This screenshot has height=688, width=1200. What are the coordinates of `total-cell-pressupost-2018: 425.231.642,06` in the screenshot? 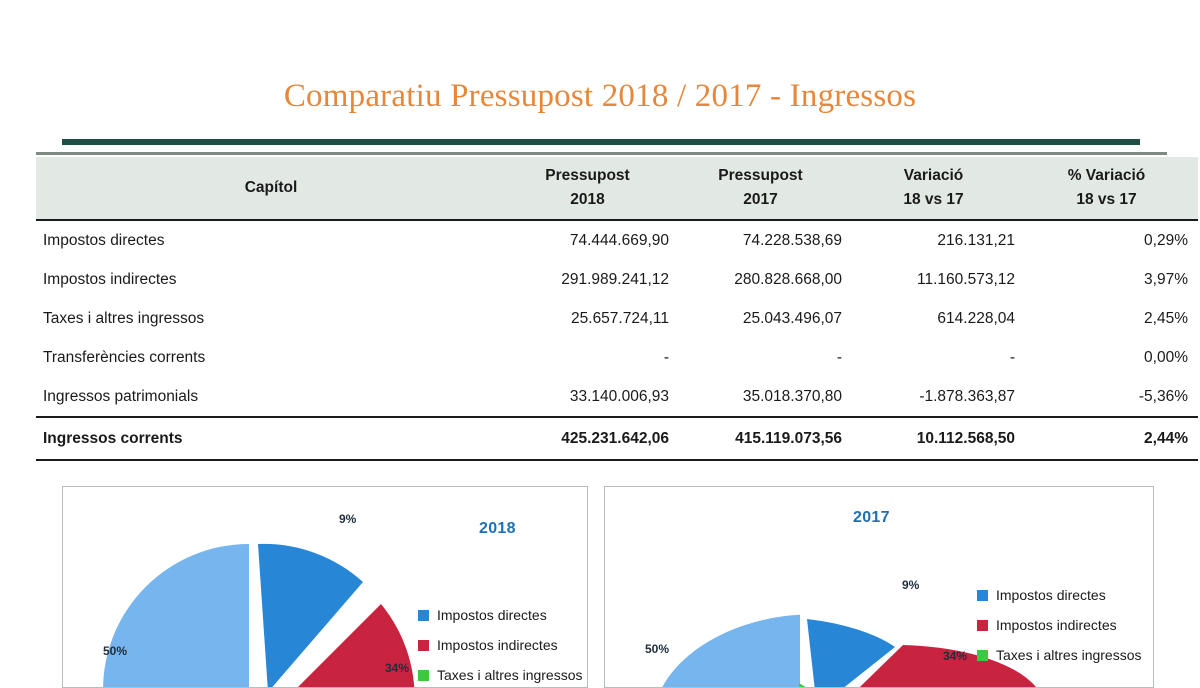 It's located at (592, 438).